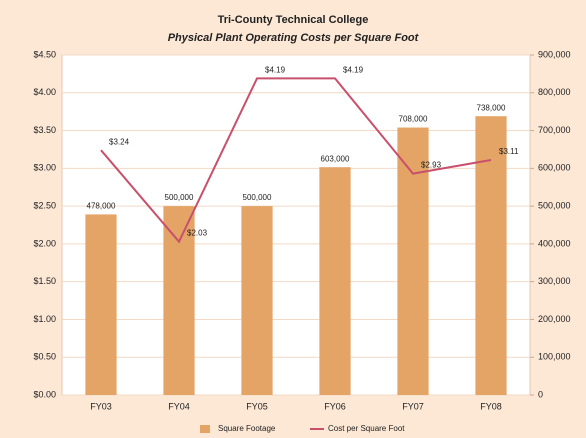 The image size is (586, 438). Describe the element at coordinates (554, 168) in the screenshot. I see `y2-tick-label: 600,000` at that location.